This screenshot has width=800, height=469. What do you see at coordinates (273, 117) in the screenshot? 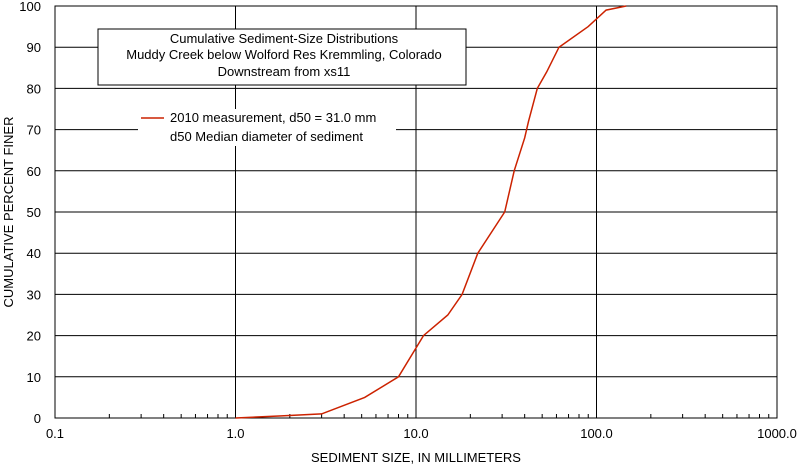
I see `legend-entry-label: 2010 measurement, d50 = 31.0 mm` at bounding box center [273, 117].